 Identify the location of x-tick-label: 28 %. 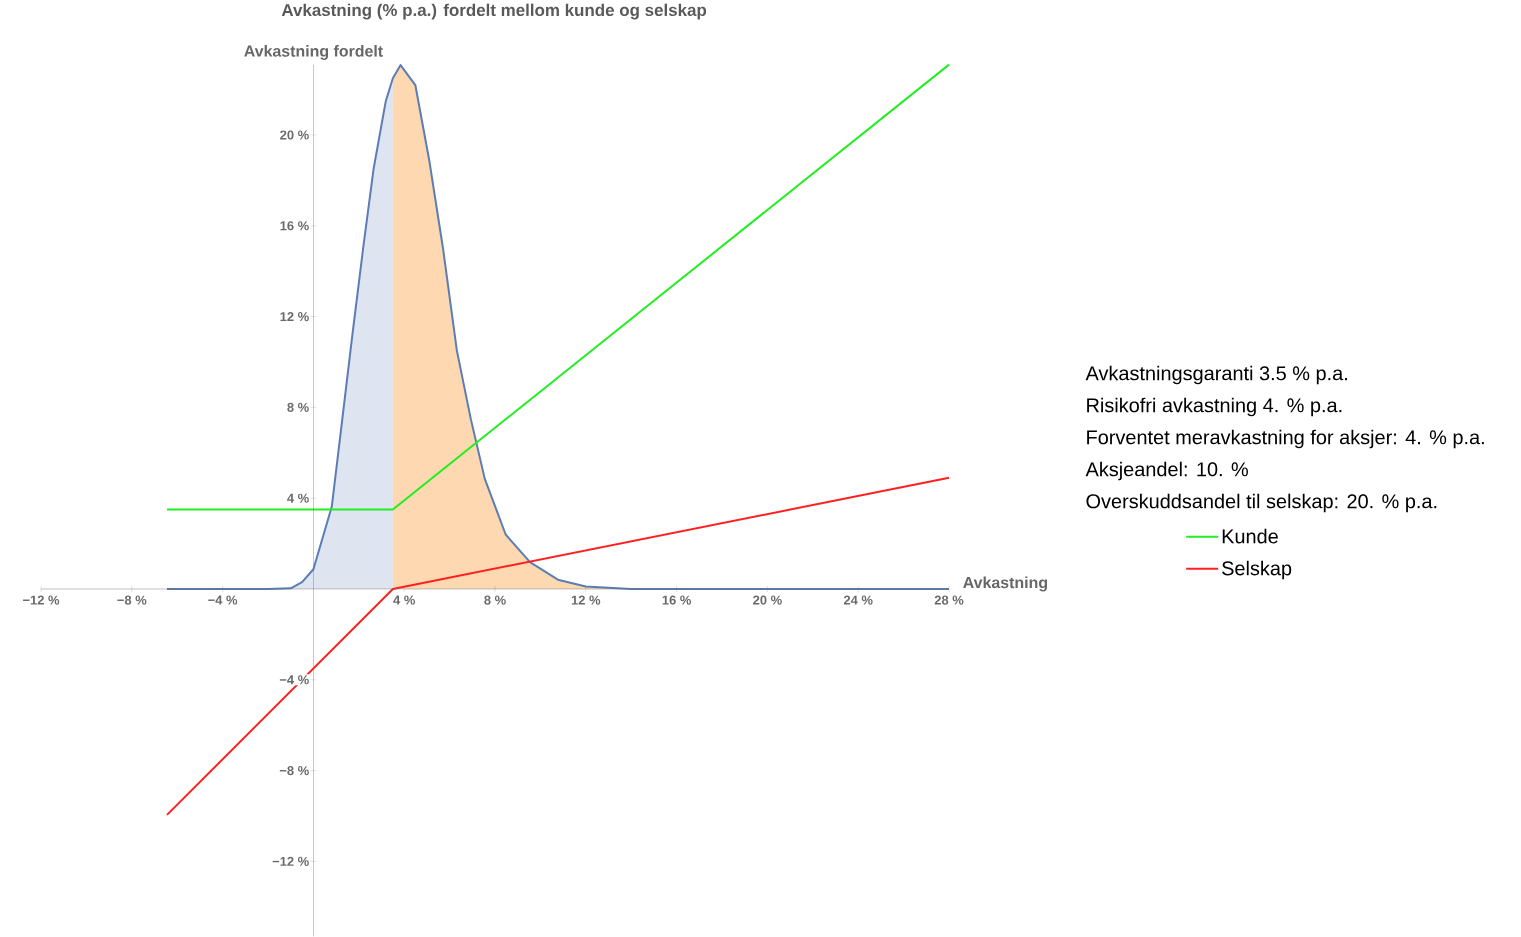
(949, 600).